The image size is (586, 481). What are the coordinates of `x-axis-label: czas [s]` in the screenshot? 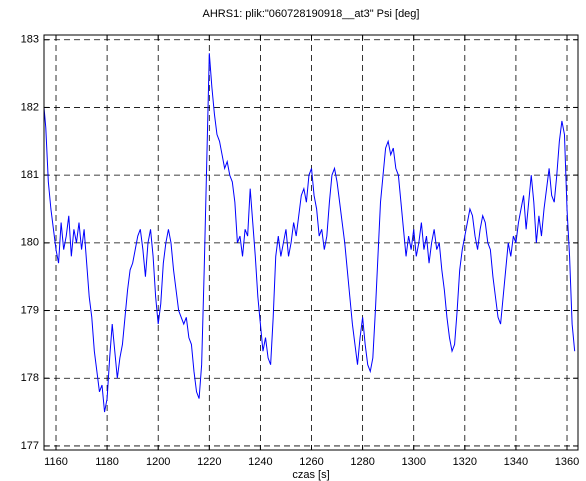 It's located at (310, 475).